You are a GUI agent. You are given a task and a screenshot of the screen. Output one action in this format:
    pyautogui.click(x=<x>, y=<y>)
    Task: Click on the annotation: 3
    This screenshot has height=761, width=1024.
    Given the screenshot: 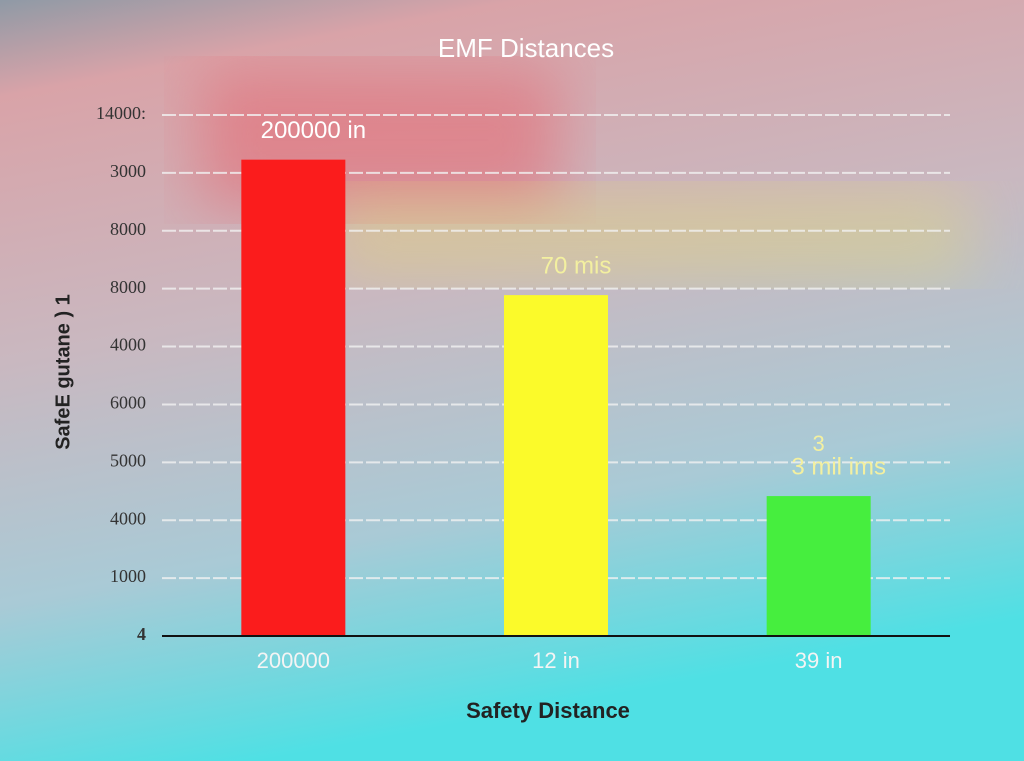 What is the action you would take?
    pyautogui.click(x=819, y=443)
    